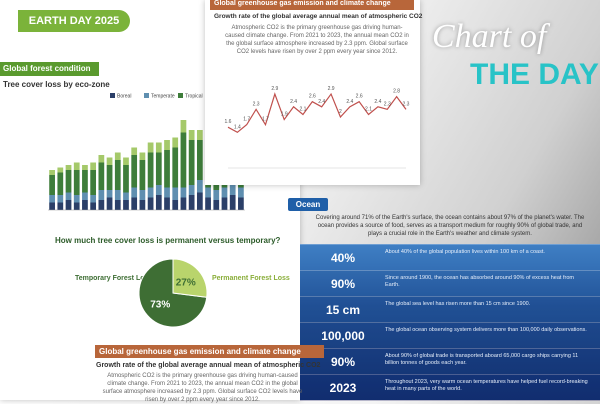 This screenshot has width=600, height=404. I want to click on pie-label: 73%, so click(160, 305).